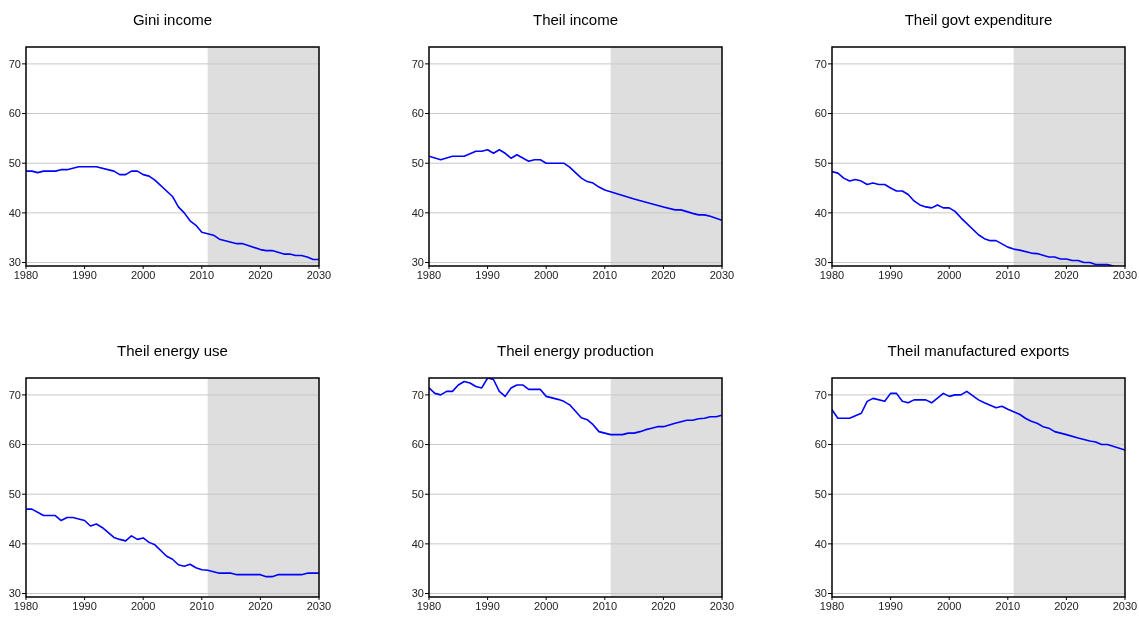  What do you see at coordinates (172, 19) in the screenshot?
I see `chart-title: Gini income` at bounding box center [172, 19].